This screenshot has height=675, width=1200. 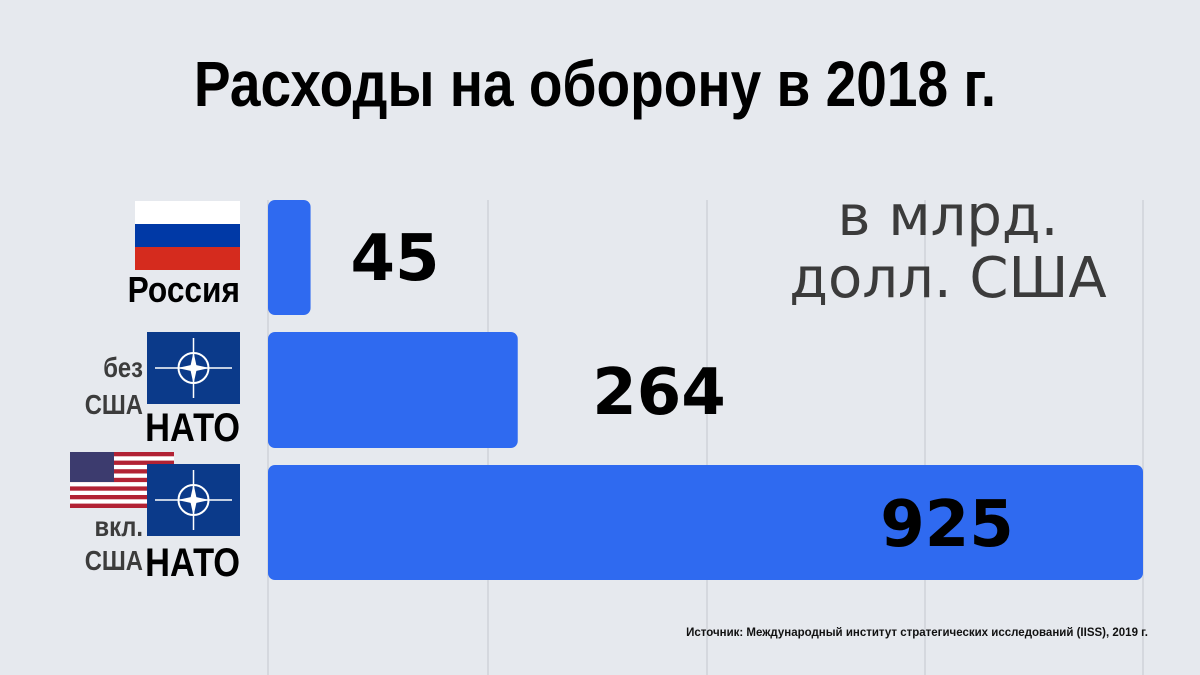 I want to click on chart-title: Расходы на оборону в 2018 г., so click(x=595, y=84).